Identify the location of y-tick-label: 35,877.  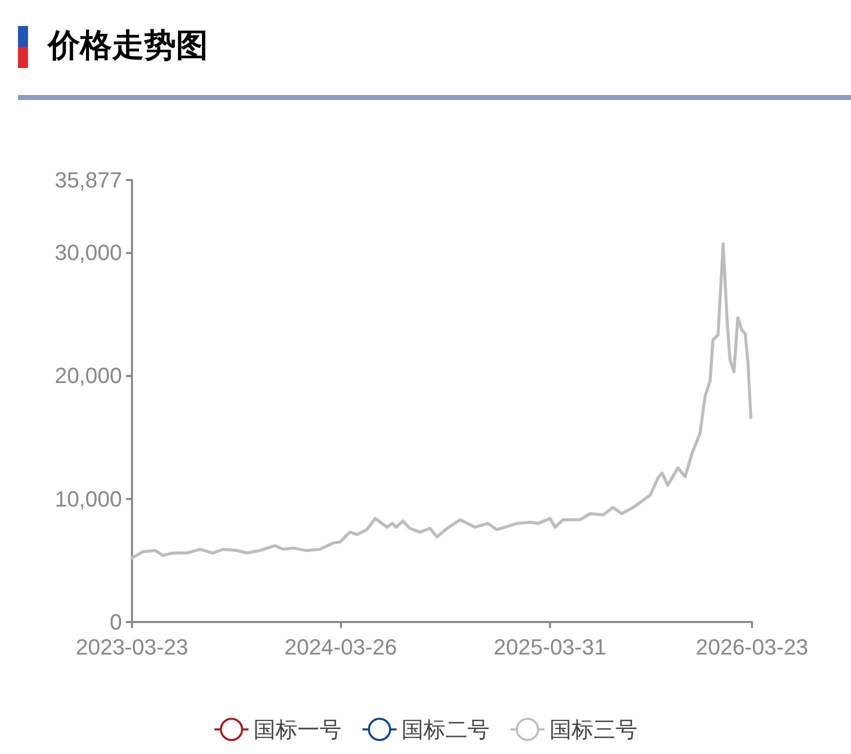
(88, 180).